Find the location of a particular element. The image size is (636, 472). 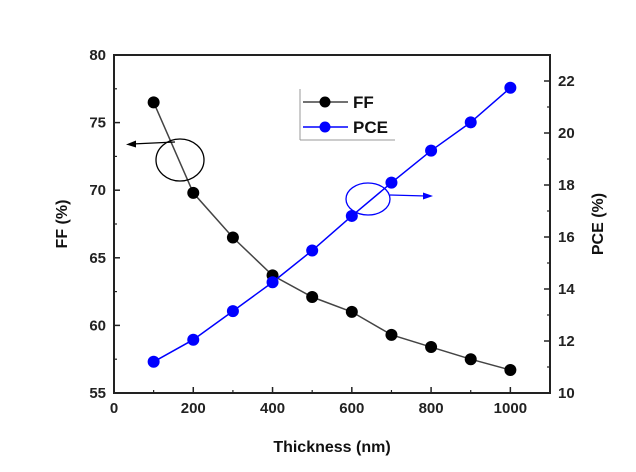

y-left-tick-label: 70 is located at coordinates (97, 190).